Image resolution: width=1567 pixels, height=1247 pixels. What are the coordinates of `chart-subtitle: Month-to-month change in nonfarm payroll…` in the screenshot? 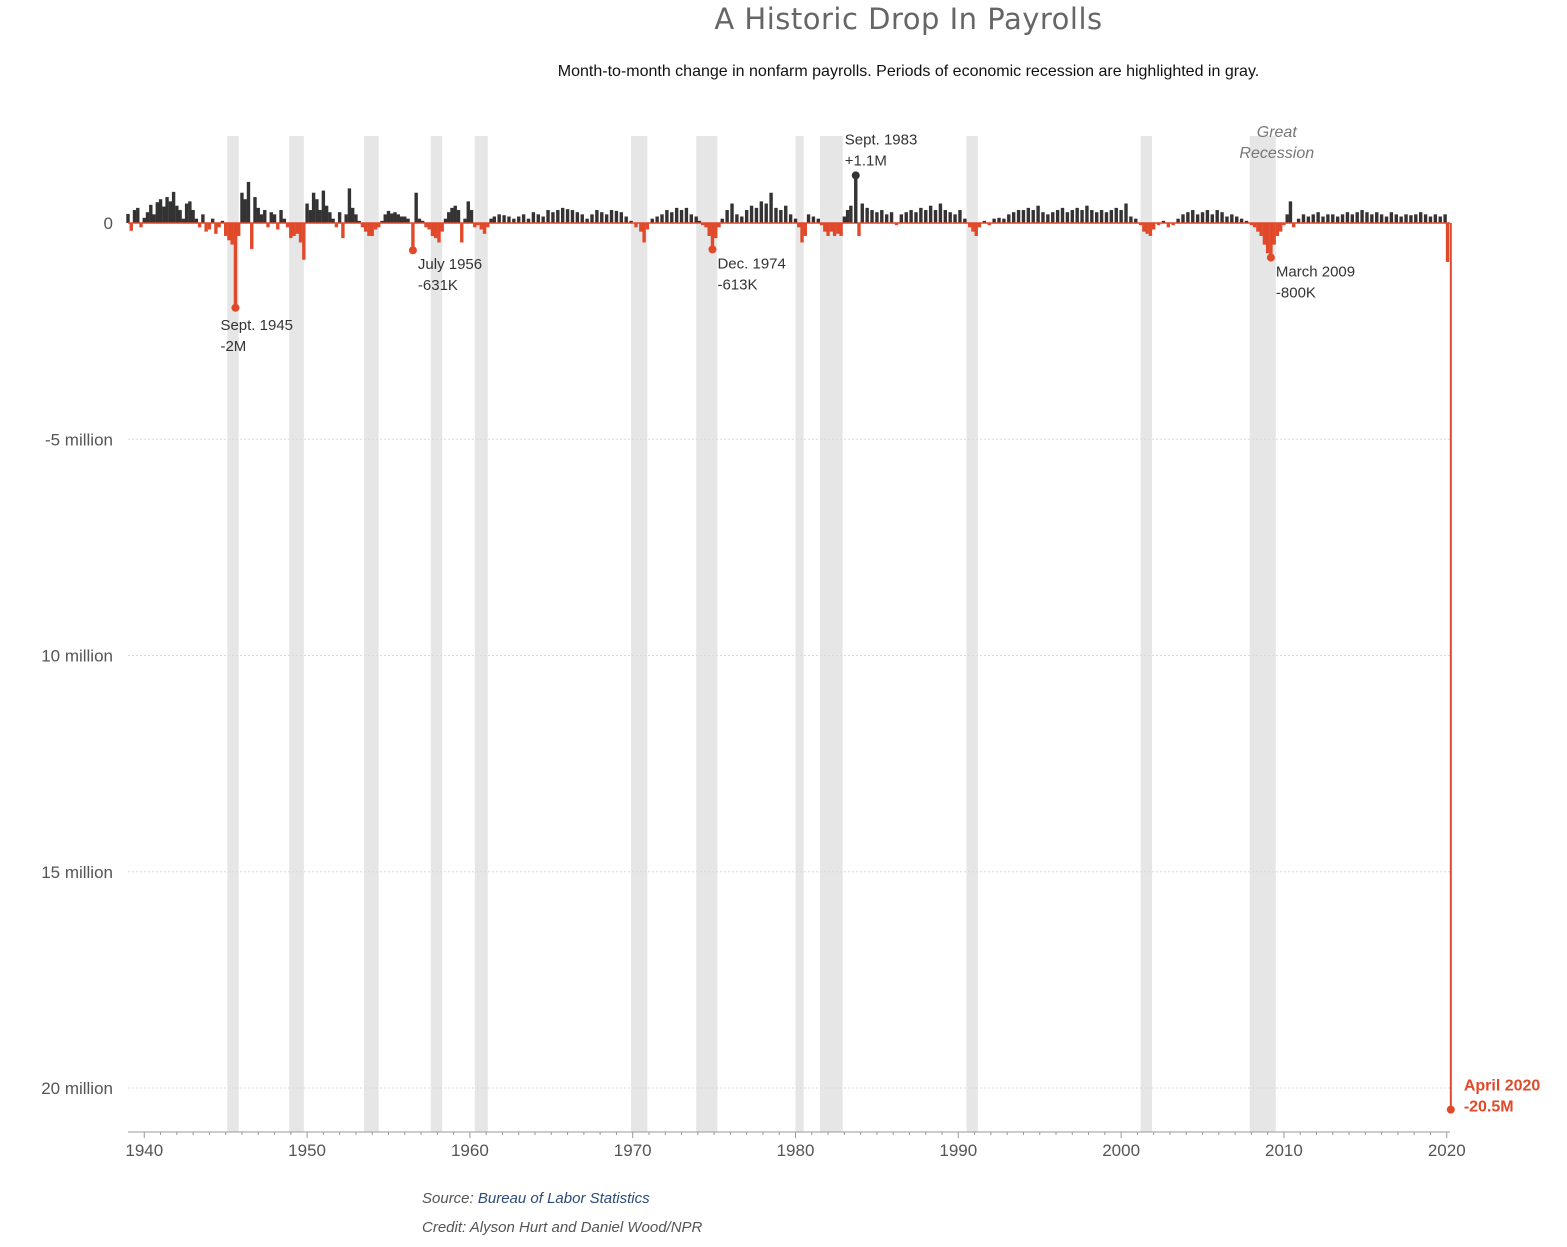 It's located at (908, 71).